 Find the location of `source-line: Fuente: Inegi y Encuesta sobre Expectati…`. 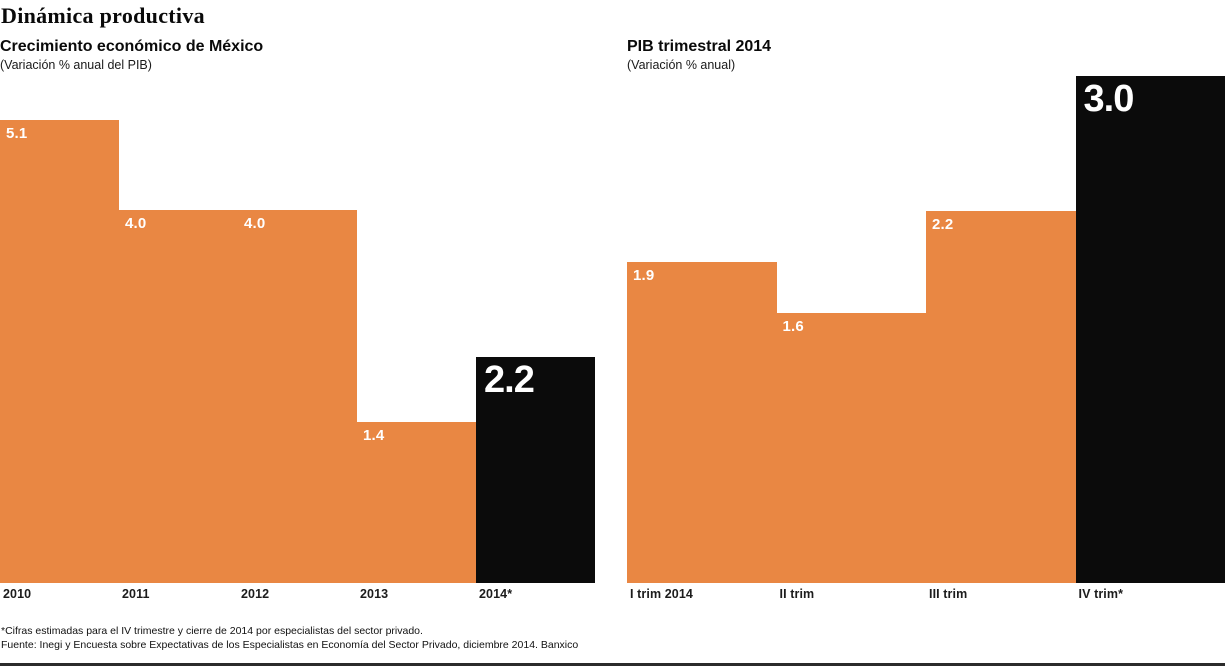

source-line: Fuente: Inegi y Encuesta sobre Expectati… is located at coordinates (613, 645).